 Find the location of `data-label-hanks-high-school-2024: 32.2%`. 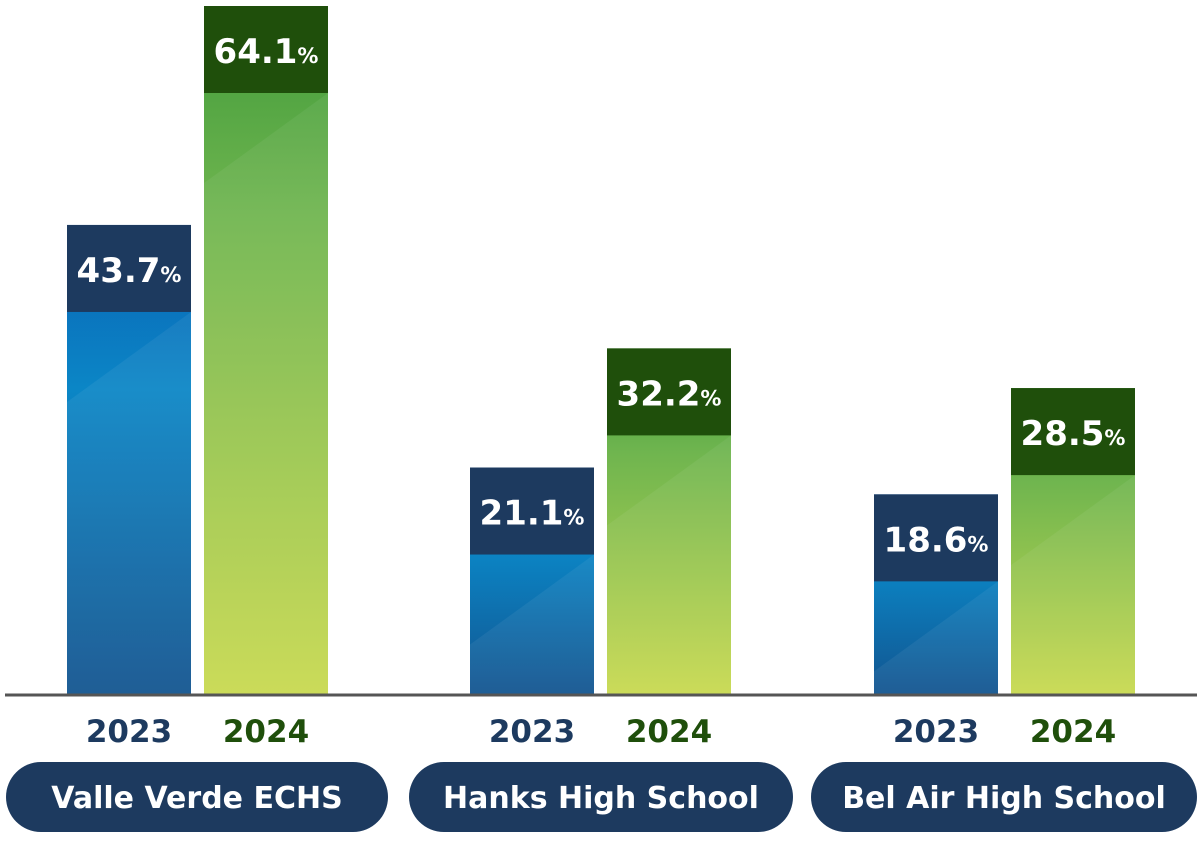

data-label-hanks-high-school-2024: 32.2% is located at coordinates (669, 394).